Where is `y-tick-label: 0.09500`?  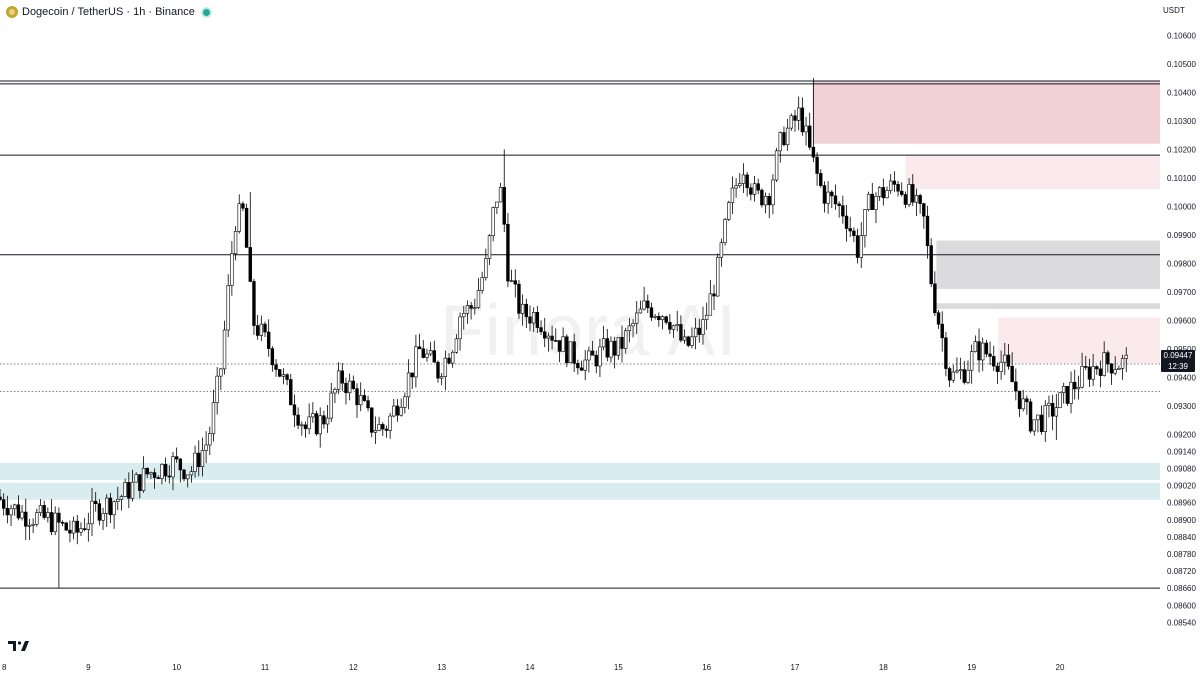
y-tick-label: 0.09500 is located at coordinates (1181, 349).